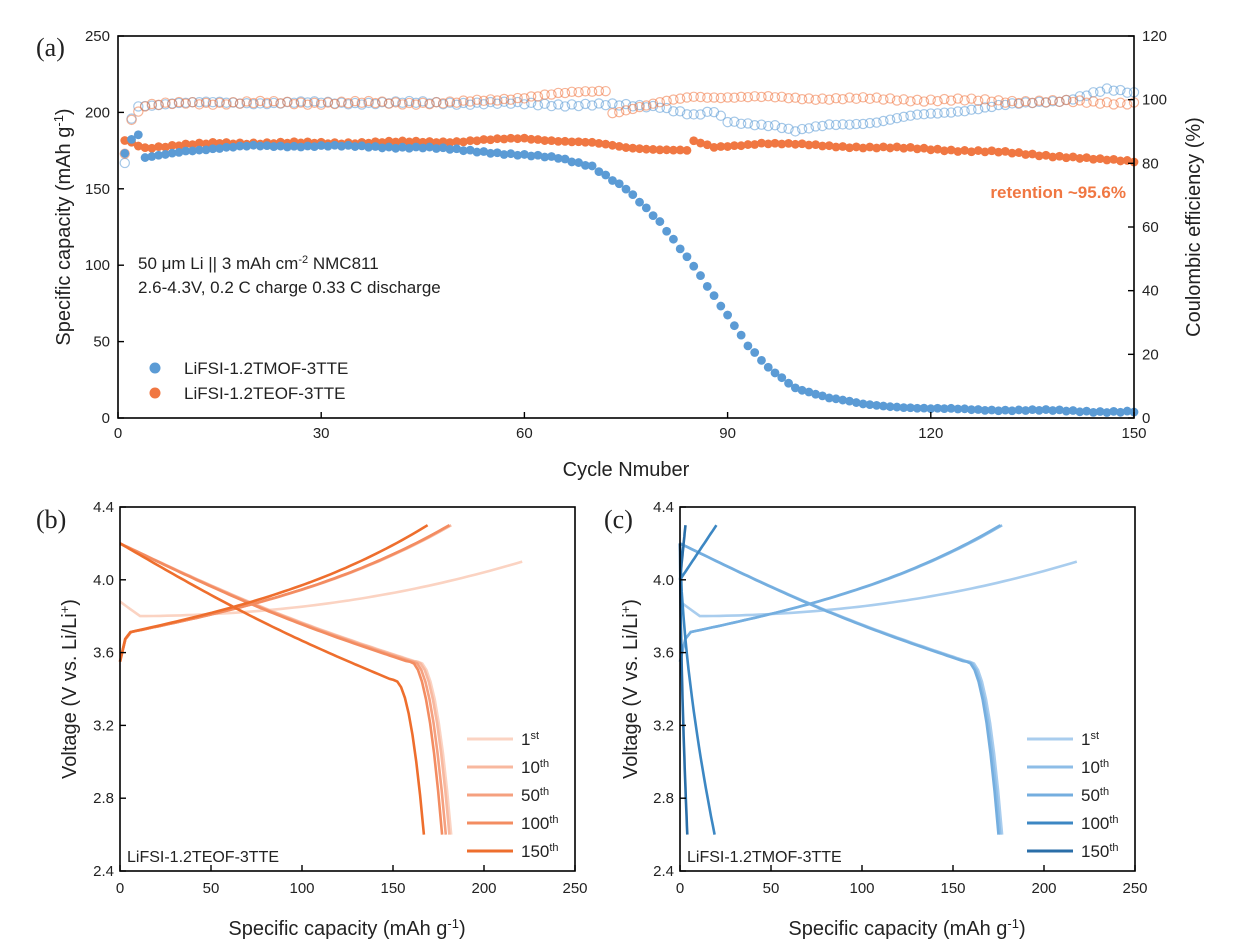  Describe the element at coordinates (840, 688) in the screenshot. I see `discharge-curve-10th` at that location.